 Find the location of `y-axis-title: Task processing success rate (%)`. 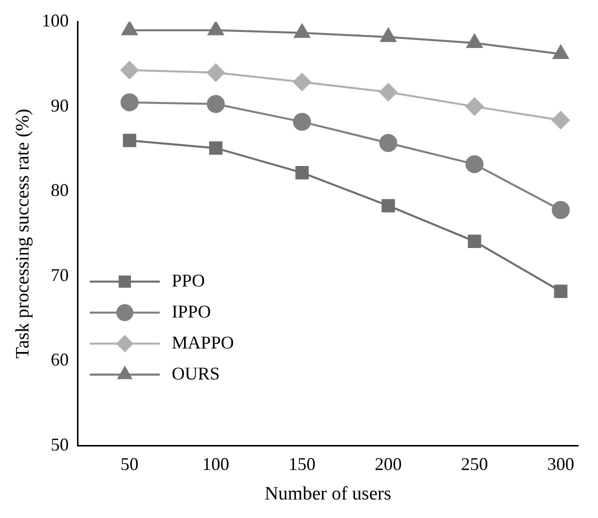

y-axis-title: Task processing success rate (%) is located at coordinates (23, 233).